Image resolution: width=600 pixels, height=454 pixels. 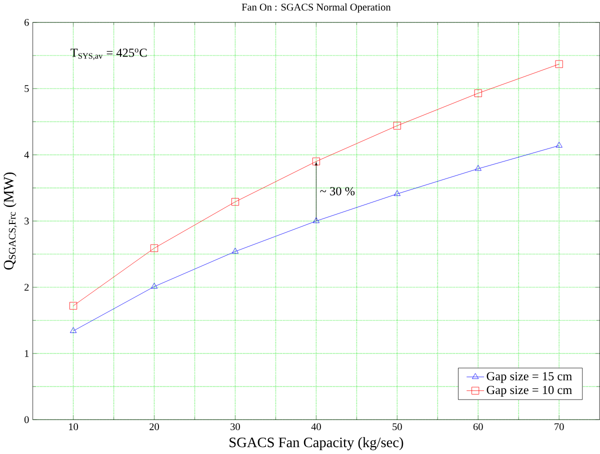 I want to click on x-tick-label: 20, so click(x=154, y=426).